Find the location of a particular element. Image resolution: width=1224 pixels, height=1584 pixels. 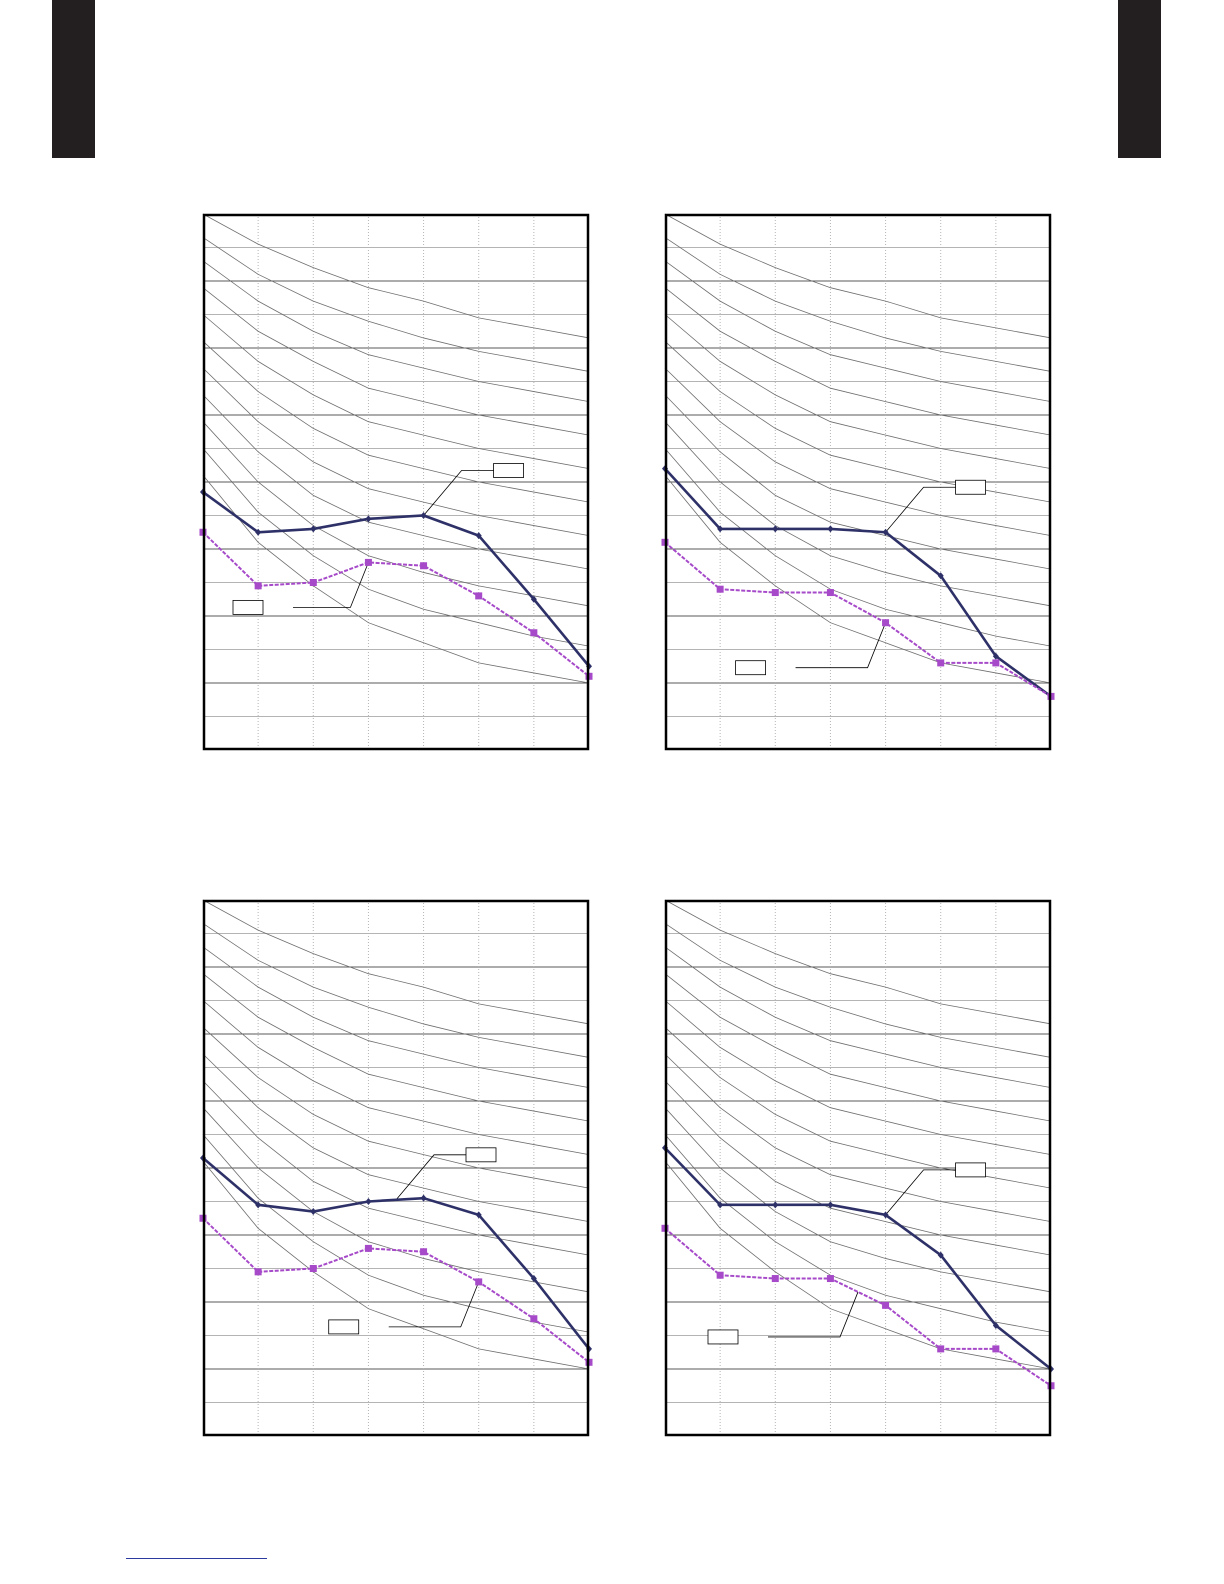

page-edge-tab-left is located at coordinates (73, 79).